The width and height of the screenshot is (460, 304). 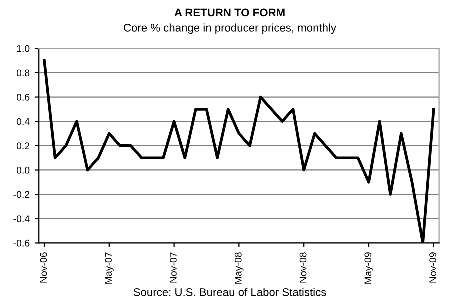 I want to click on x-tick-label: May-08, so click(x=239, y=268).